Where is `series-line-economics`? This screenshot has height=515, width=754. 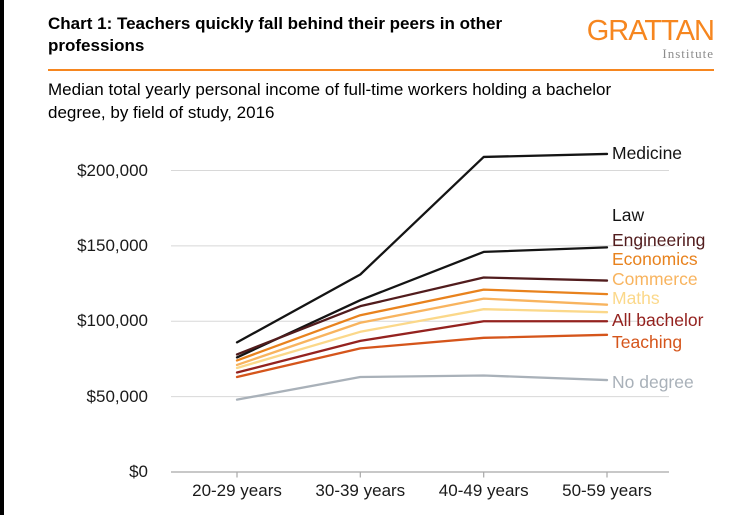 series-line-economics is located at coordinates (422, 325).